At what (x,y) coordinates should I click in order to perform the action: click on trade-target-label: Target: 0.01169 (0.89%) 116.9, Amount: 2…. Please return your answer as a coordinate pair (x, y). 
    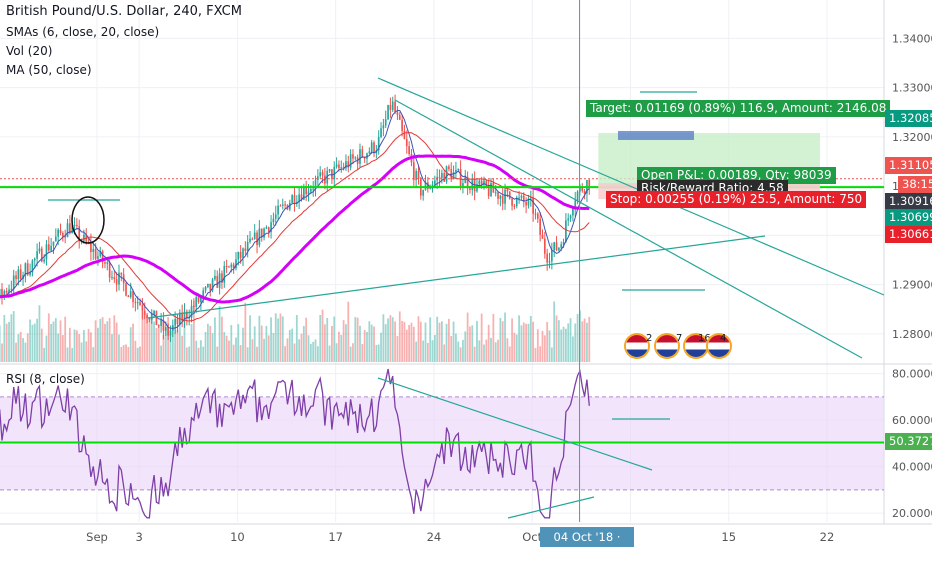
    Looking at the image, I should click on (738, 108).